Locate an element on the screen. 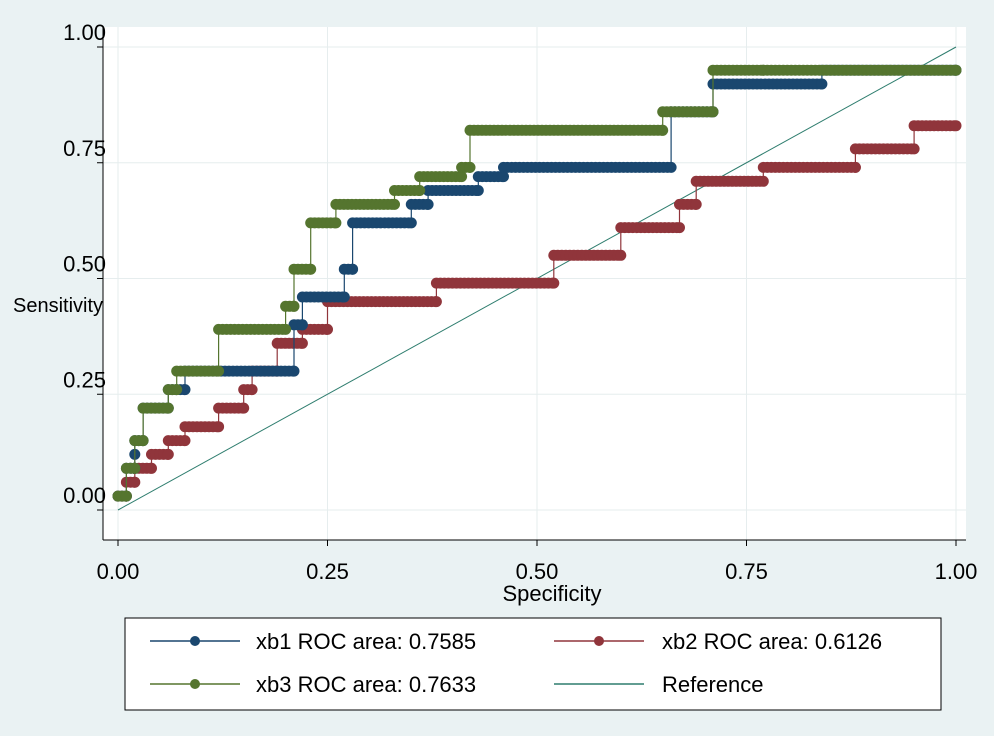  legend-label-reference: Reference is located at coordinates (713, 684).